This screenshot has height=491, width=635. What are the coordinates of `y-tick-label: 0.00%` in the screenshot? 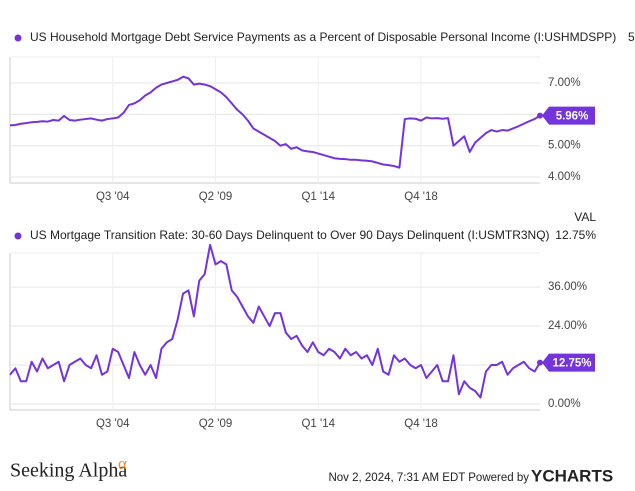 It's located at (564, 404).